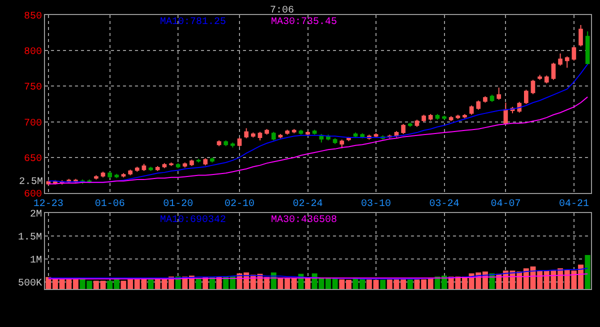 The height and width of the screenshot is (327, 600). I want to click on text: MA30:436508, so click(304, 220).